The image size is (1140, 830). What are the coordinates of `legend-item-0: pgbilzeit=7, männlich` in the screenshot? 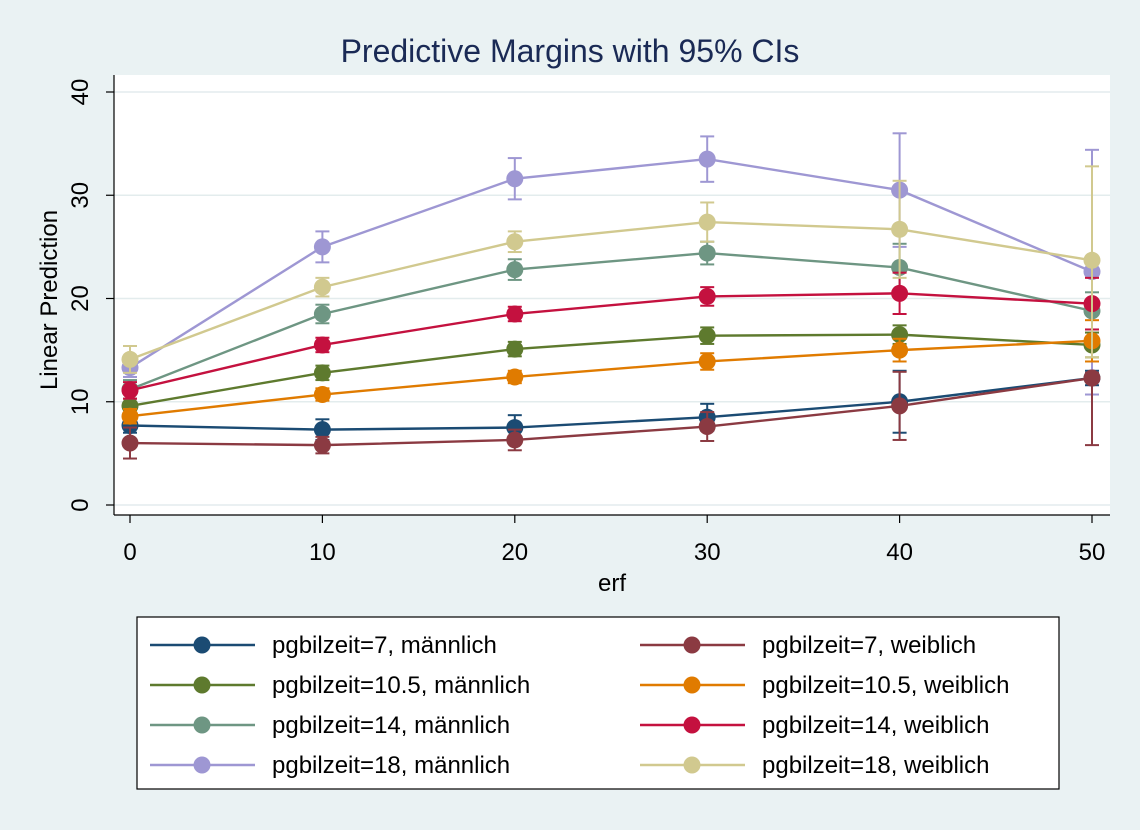 It's located at (323, 645).